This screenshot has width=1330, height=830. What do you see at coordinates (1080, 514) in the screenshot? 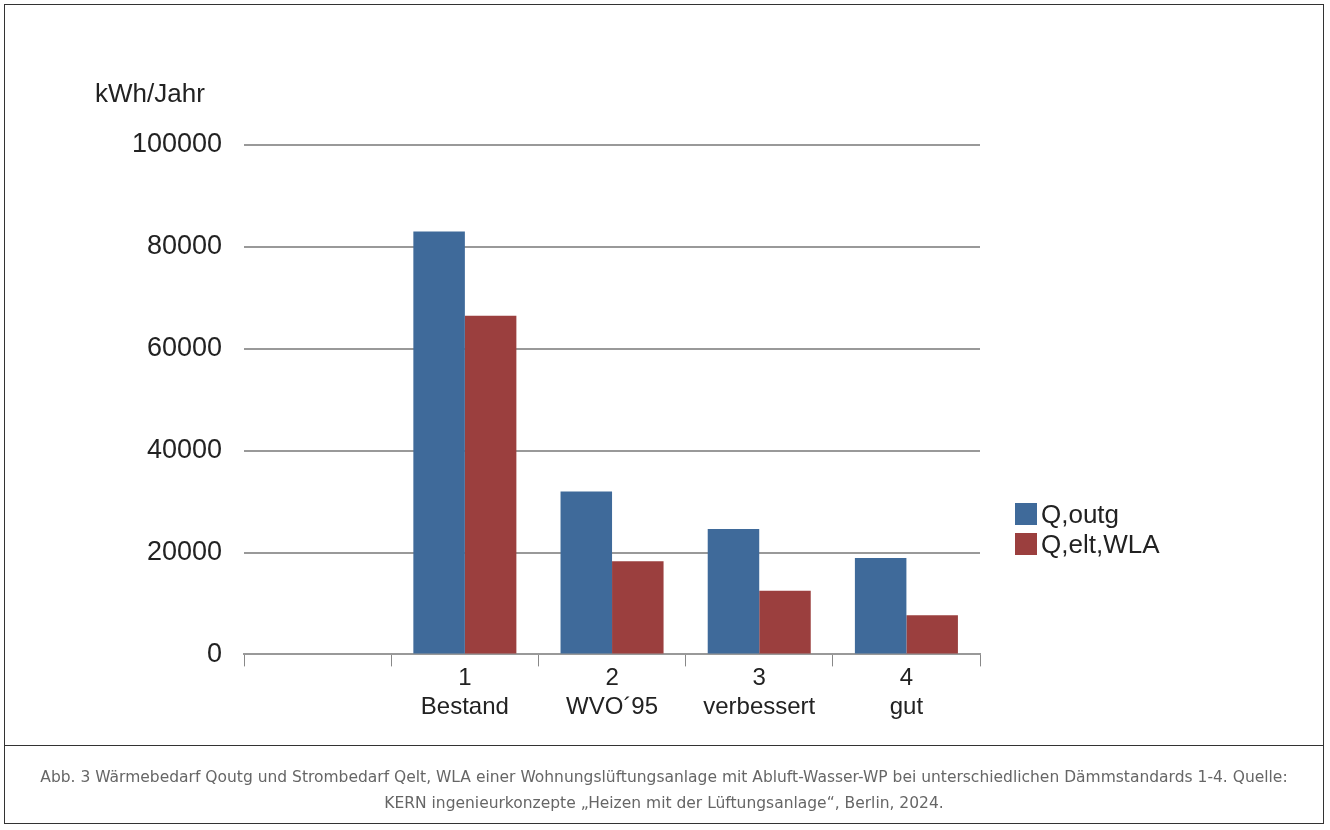
I see `legend-label: Q,outg` at bounding box center [1080, 514].